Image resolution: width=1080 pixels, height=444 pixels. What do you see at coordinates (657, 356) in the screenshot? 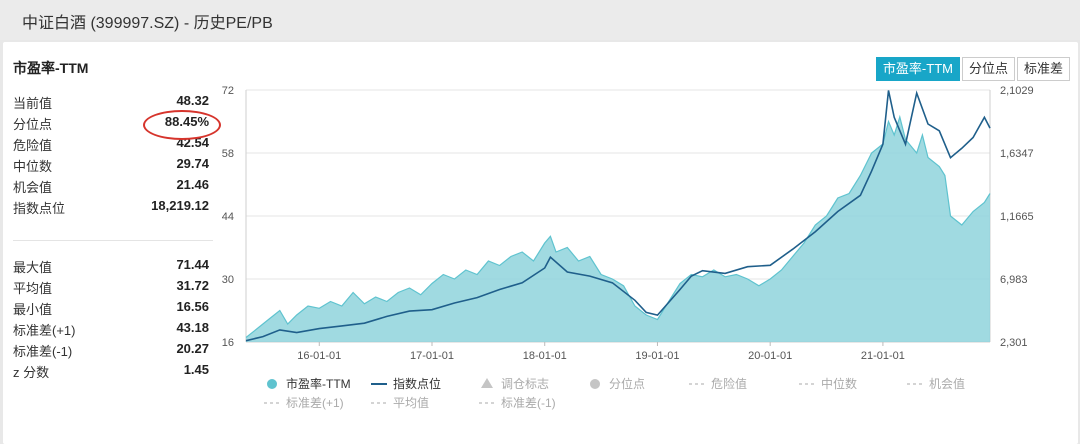
I see `x-tick-label: 19-01-01` at bounding box center [657, 356].